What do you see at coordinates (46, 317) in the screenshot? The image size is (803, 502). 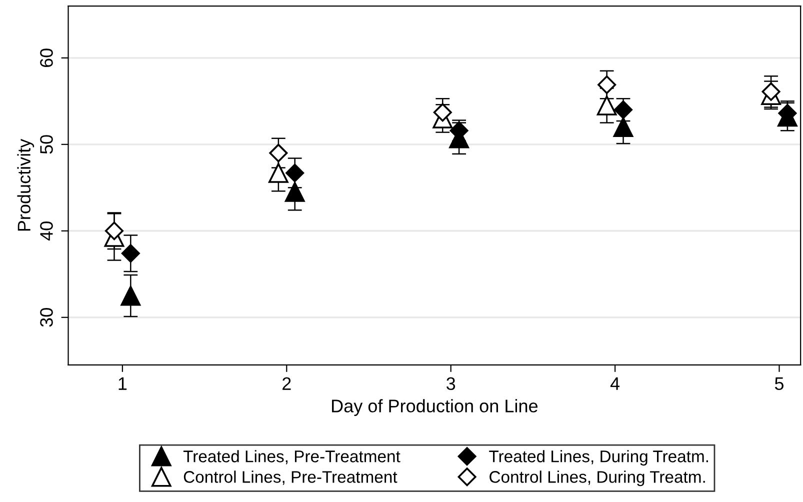 I see `y-tick-label: 30` at bounding box center [46, 317].